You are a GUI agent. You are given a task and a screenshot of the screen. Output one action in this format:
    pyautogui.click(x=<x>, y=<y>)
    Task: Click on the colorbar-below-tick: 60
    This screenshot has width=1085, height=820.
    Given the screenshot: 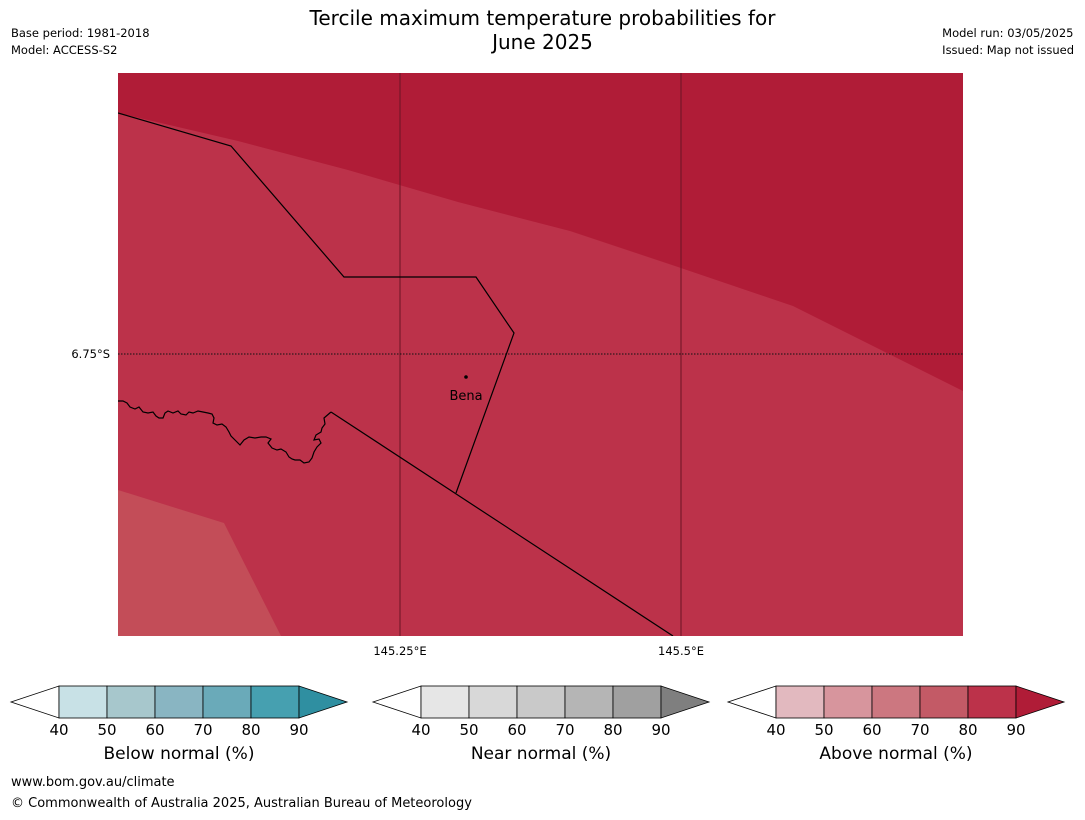 What is the action you would take?
    pyautogui.click(x=154, y=730)
    